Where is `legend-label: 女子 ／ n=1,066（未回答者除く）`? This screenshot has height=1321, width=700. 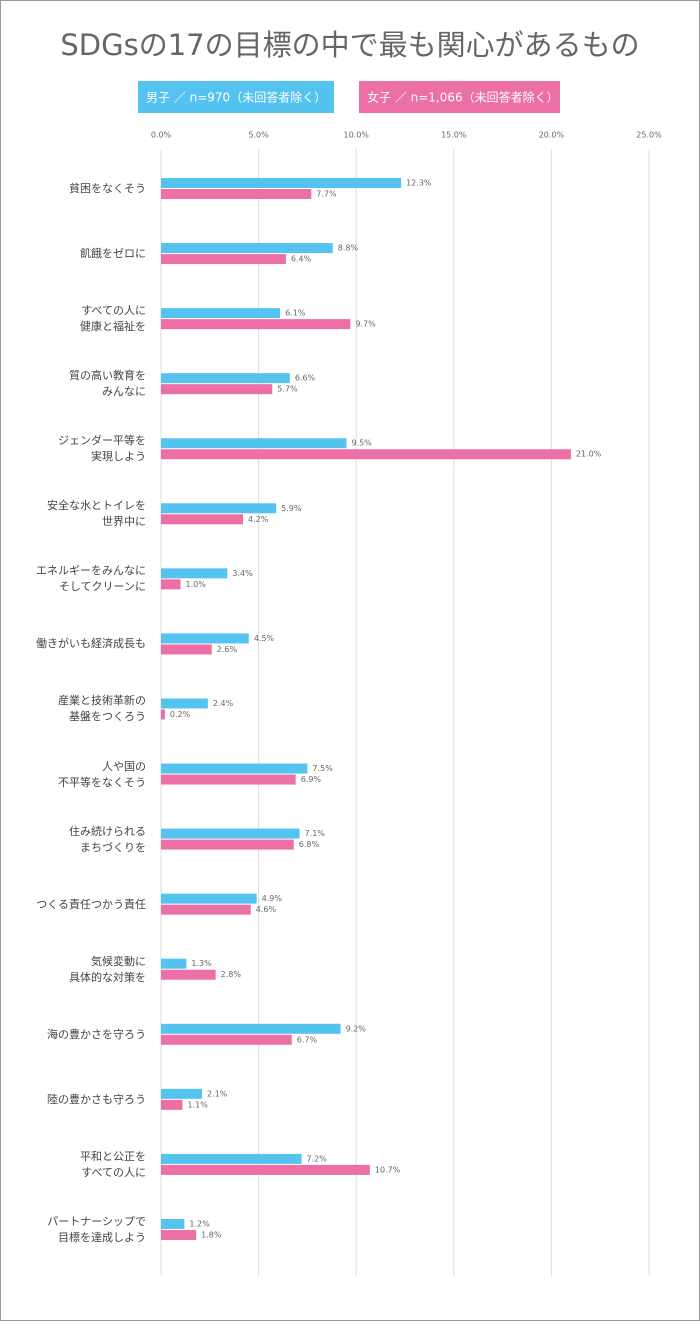 legend-label: 女子 ／ n=1,066（未回答者除く） is located at coordinates (463, 97).